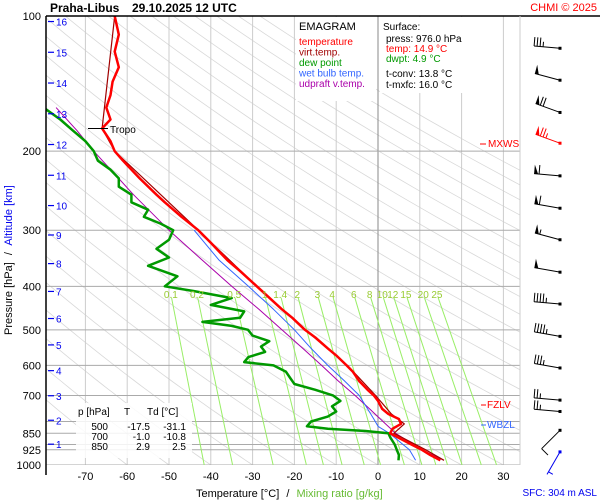  Describe the element at coordinates (142, 437) in the screenshot. I see `table-cell: -1.0` at that location.